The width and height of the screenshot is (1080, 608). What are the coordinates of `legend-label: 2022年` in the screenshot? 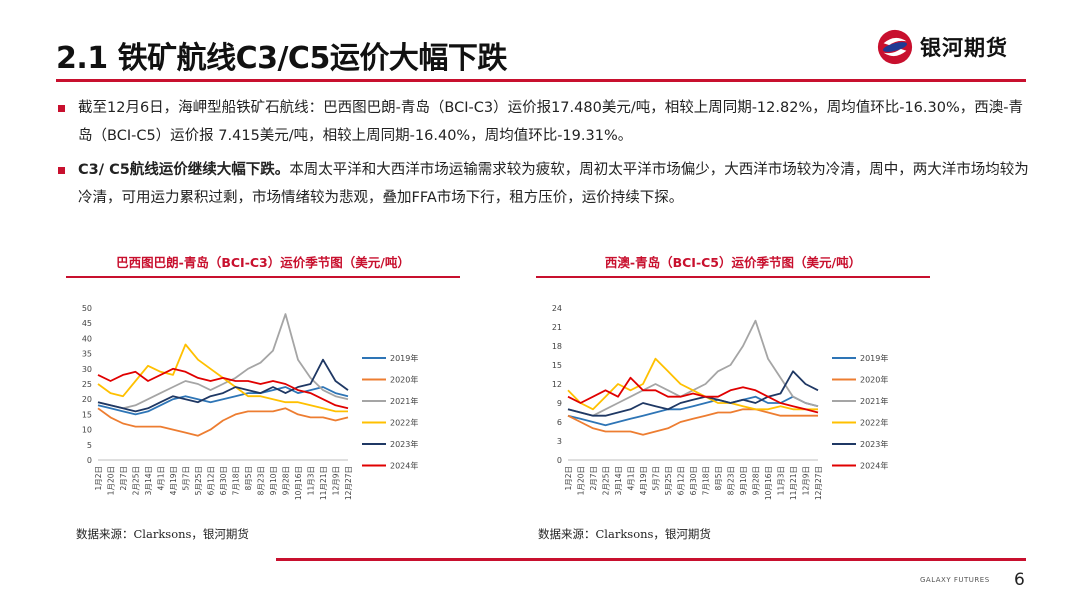 It's located at (874, 423).